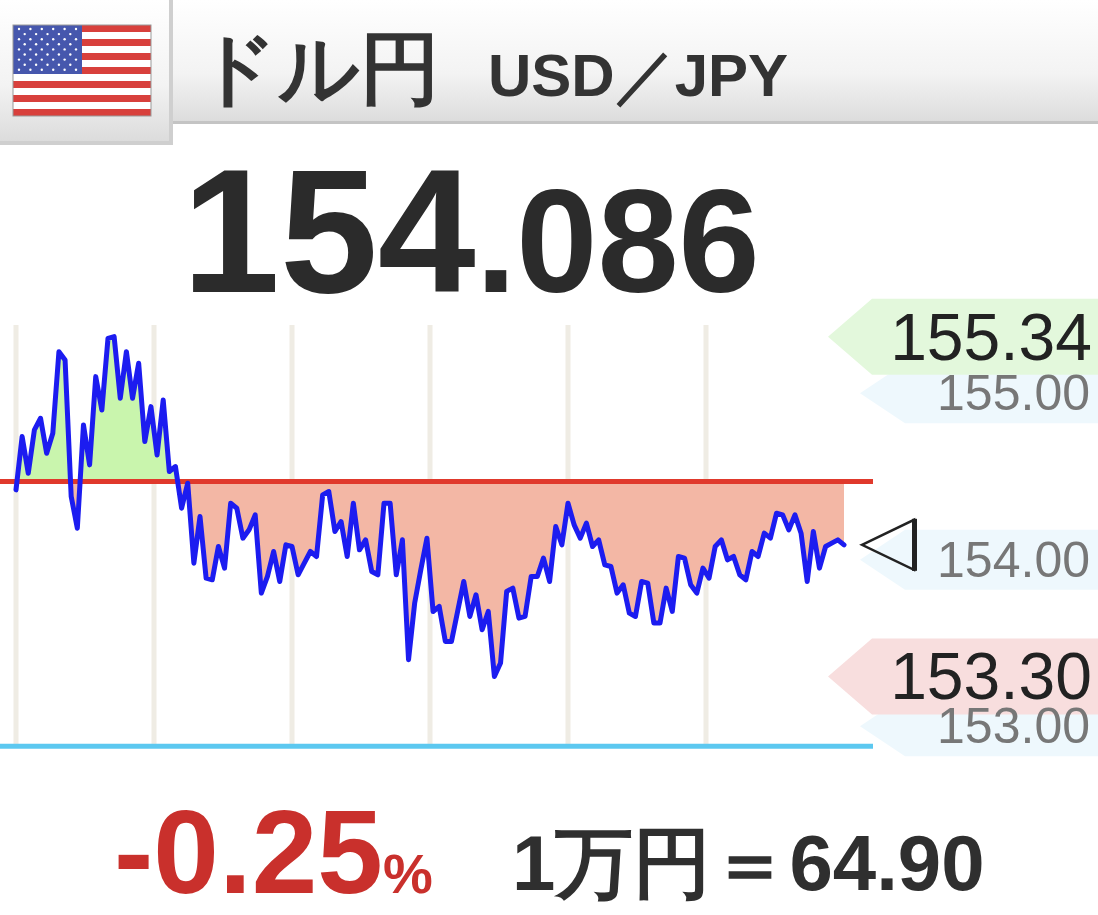 This screenshot has width=1098, height=915. I want to click on chart-title: ドル円, so click(318, 68).